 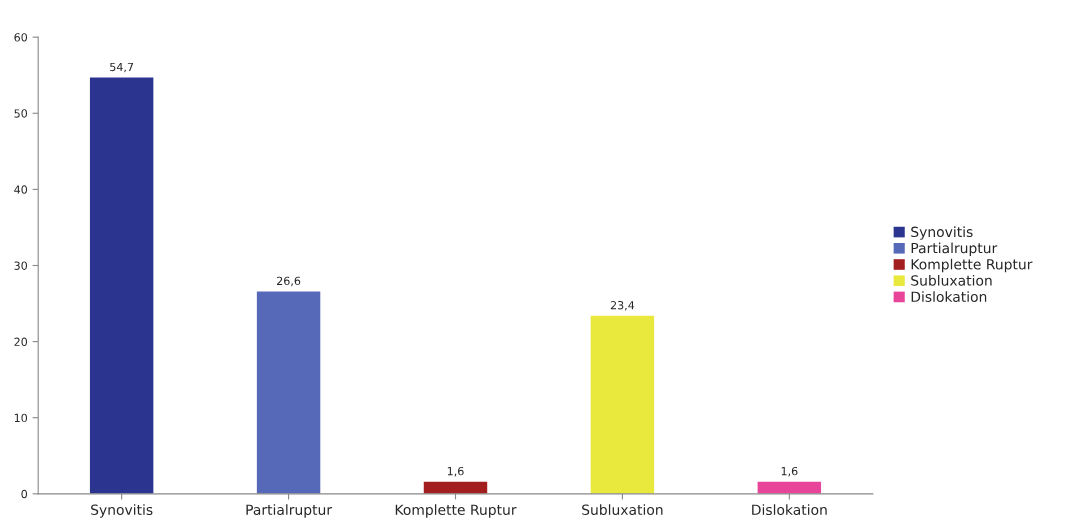 I want to click on x-tick-label: Dislokation, so click(x=789, y=509).